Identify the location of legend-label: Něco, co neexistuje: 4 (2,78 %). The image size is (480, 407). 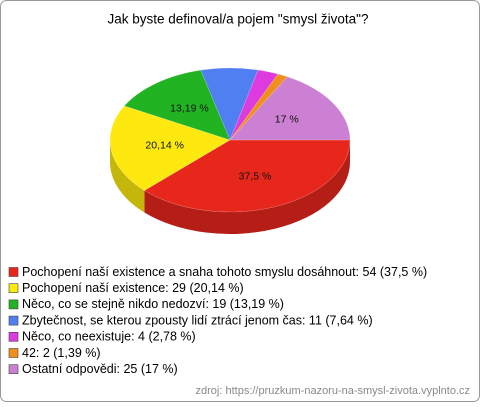
(109, 337).